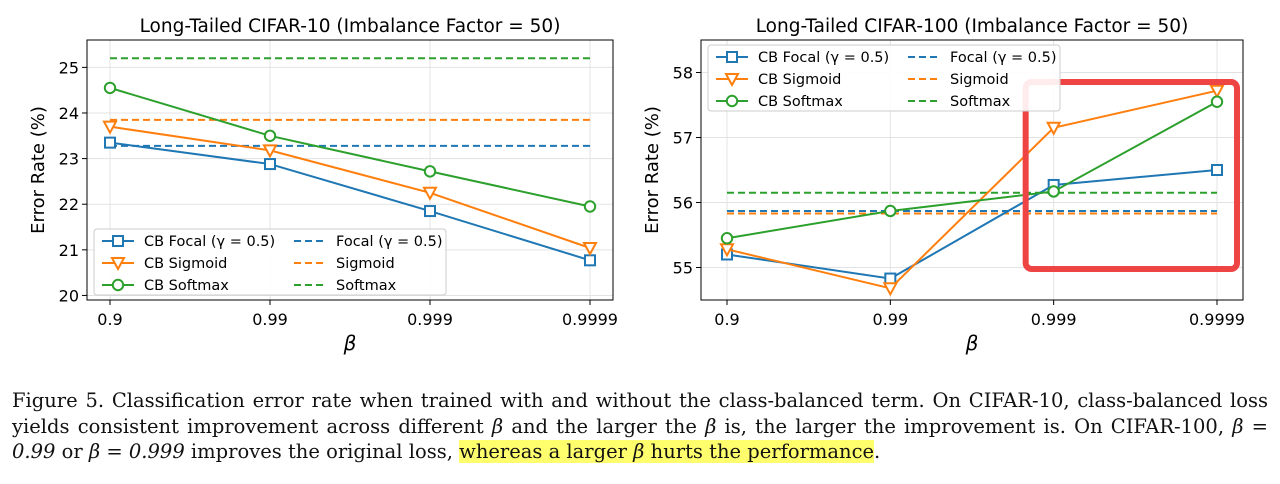  I want to click on y-tick-label: 20, so click(69, 295).